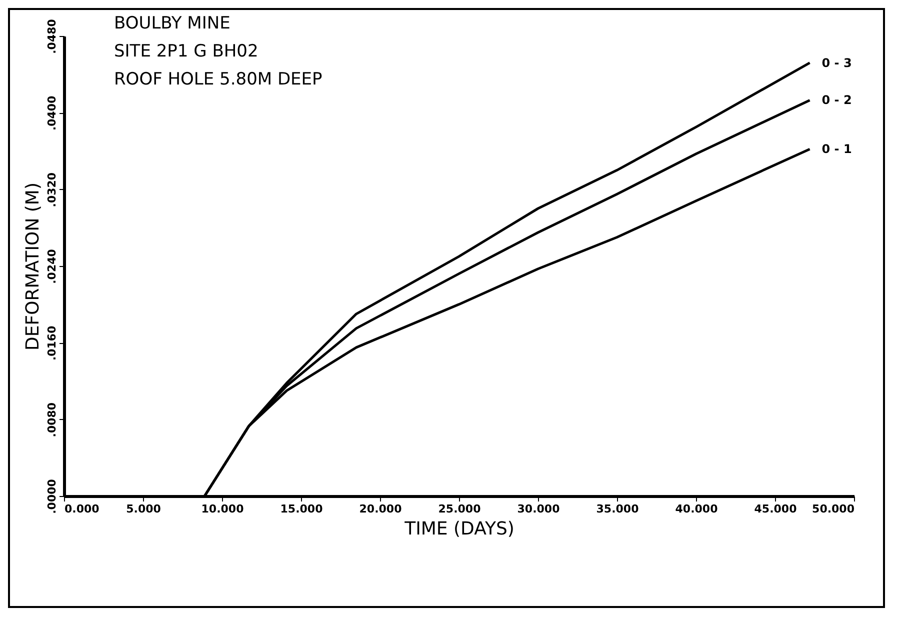  I want to click on y-tick-label: .0400, so click(52, 113).